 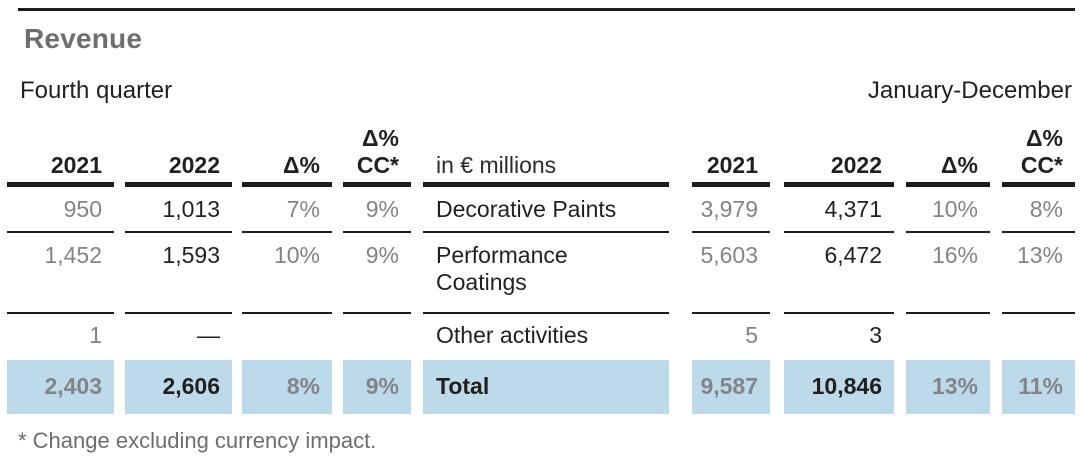 What do you see at coordinates (178, 150) in the screenshot?
I see `header-q4-2022: 2022` at bounding box center [178, 150].